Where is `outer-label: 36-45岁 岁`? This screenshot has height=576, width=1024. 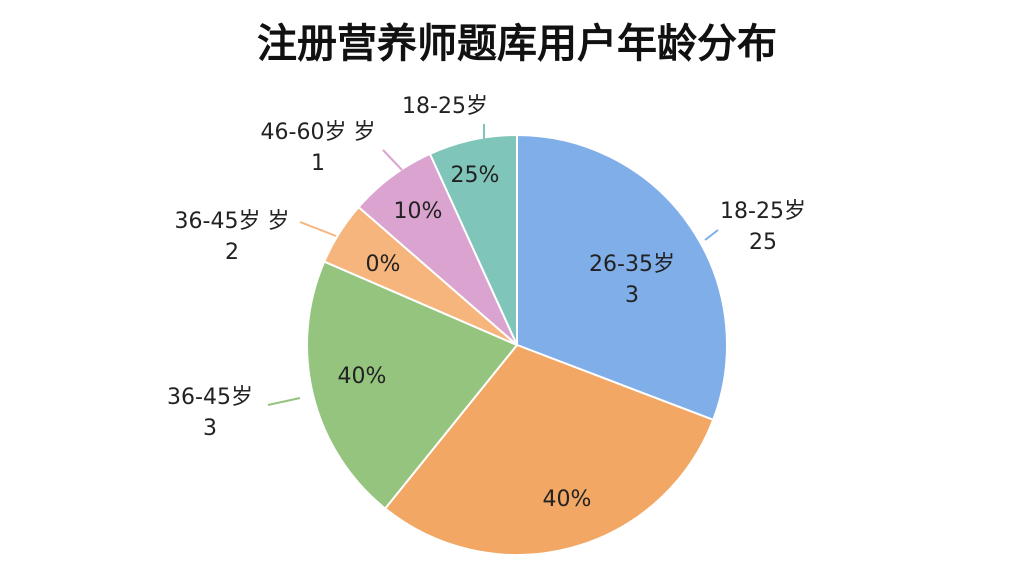
outer-label: 36-45岁 岁 is located at coordinates (232, 221).